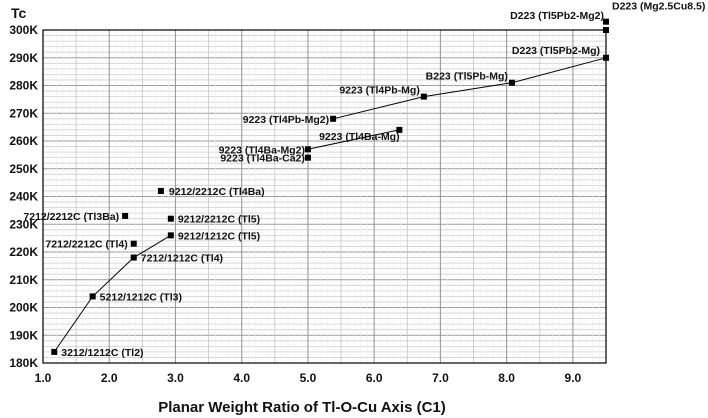  Describe the element at coordinates (23, 141) in the screenshot. I see `y-tick-label: 260K` at that location.